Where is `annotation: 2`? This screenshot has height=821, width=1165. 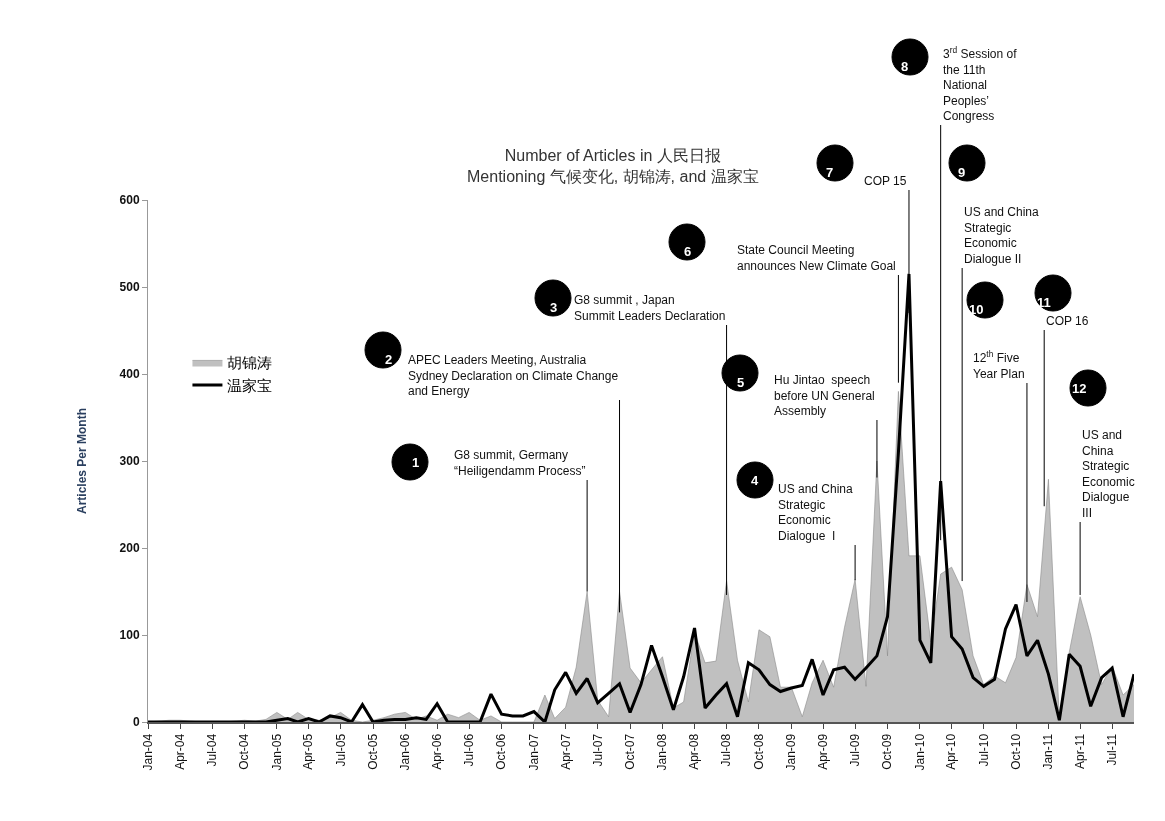
annotation: 2 is located at coordinates (389, 359).